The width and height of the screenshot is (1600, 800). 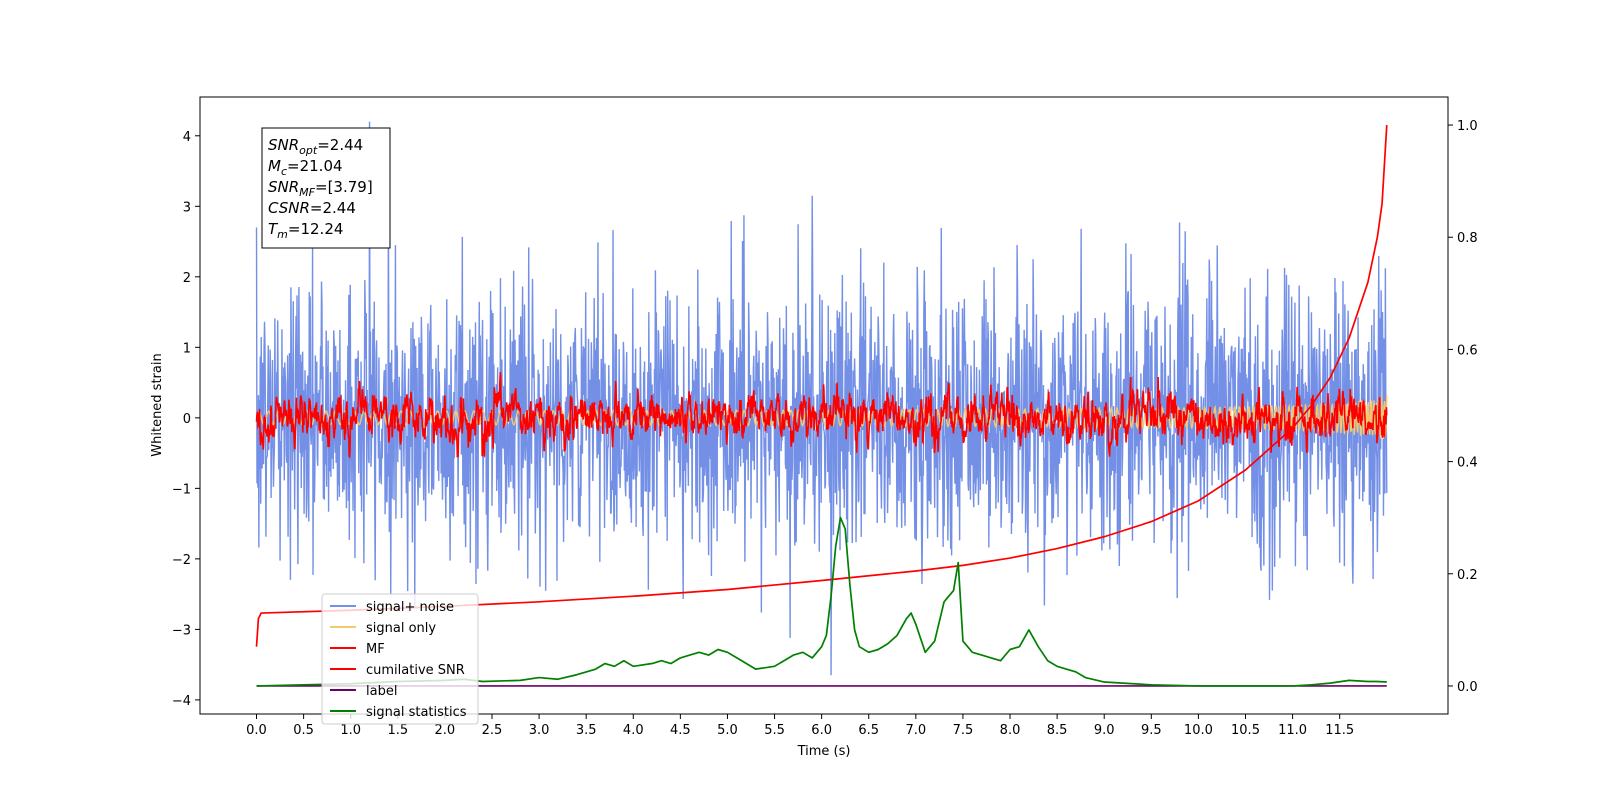 I want to click on y-left-tick-label: 2, so click(x=187, y=278).